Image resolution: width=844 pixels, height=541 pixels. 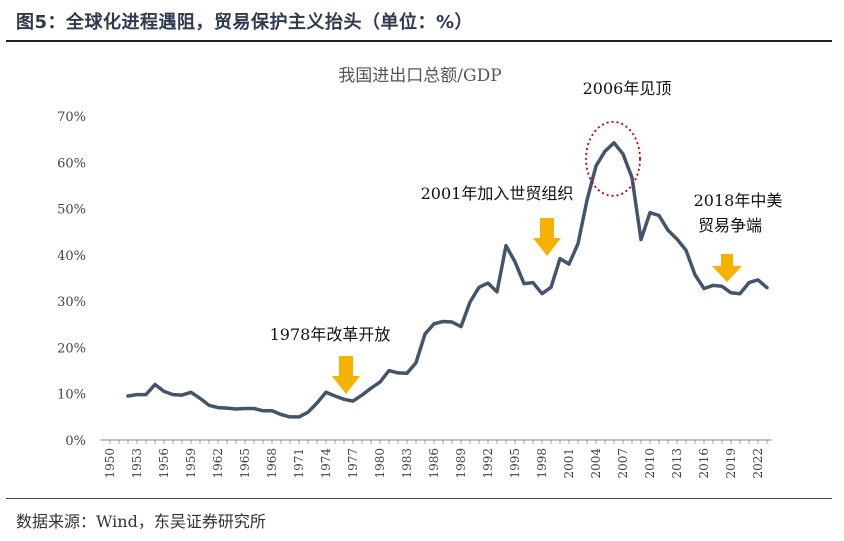 What do you see at coordinates (596, 463) in the screenshot?
I see `x-tick-label: 2004` at bounding box center [596, 463].